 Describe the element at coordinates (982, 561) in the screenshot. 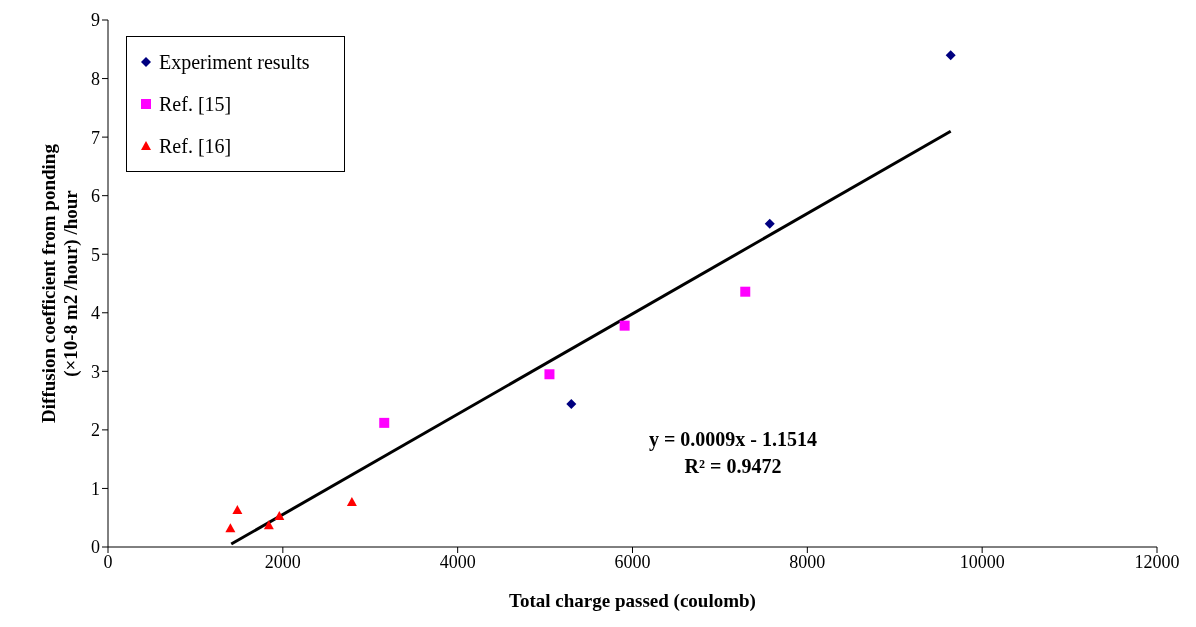

I see `x-tick-label: 10000` at that location.